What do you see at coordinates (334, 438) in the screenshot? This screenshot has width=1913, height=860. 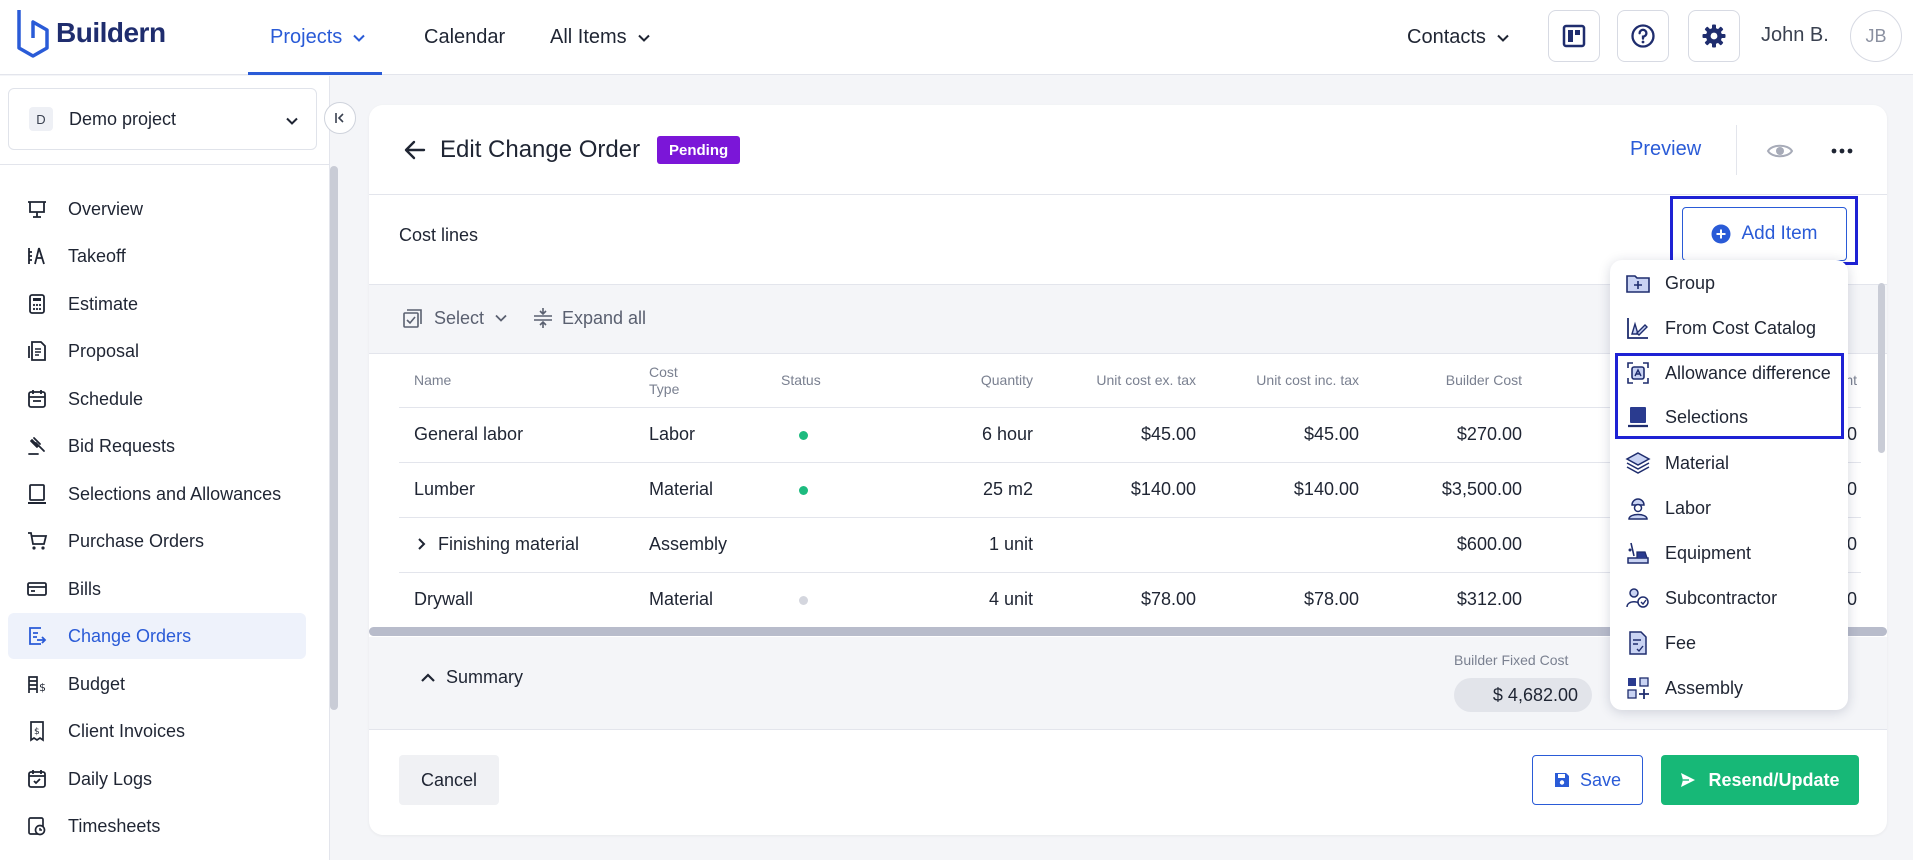 I see `sidebar-scrollbar` at bounding box center [334, 438].